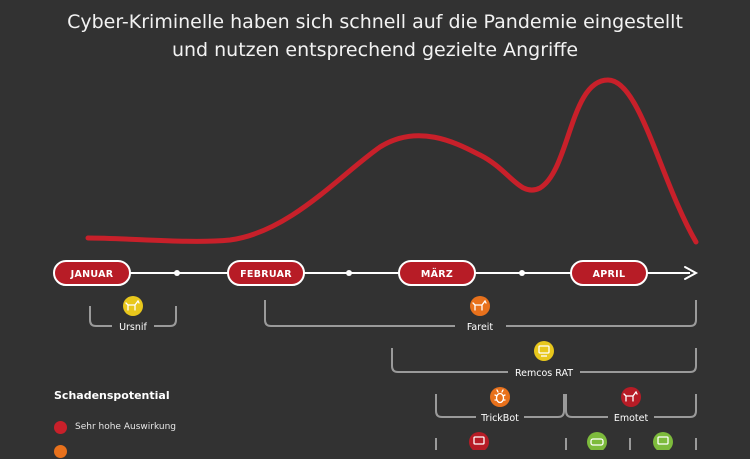 This screenshot has width=750, height=459. I want to click on month-pill-maerz: MÄRZ, so click(437, 273).